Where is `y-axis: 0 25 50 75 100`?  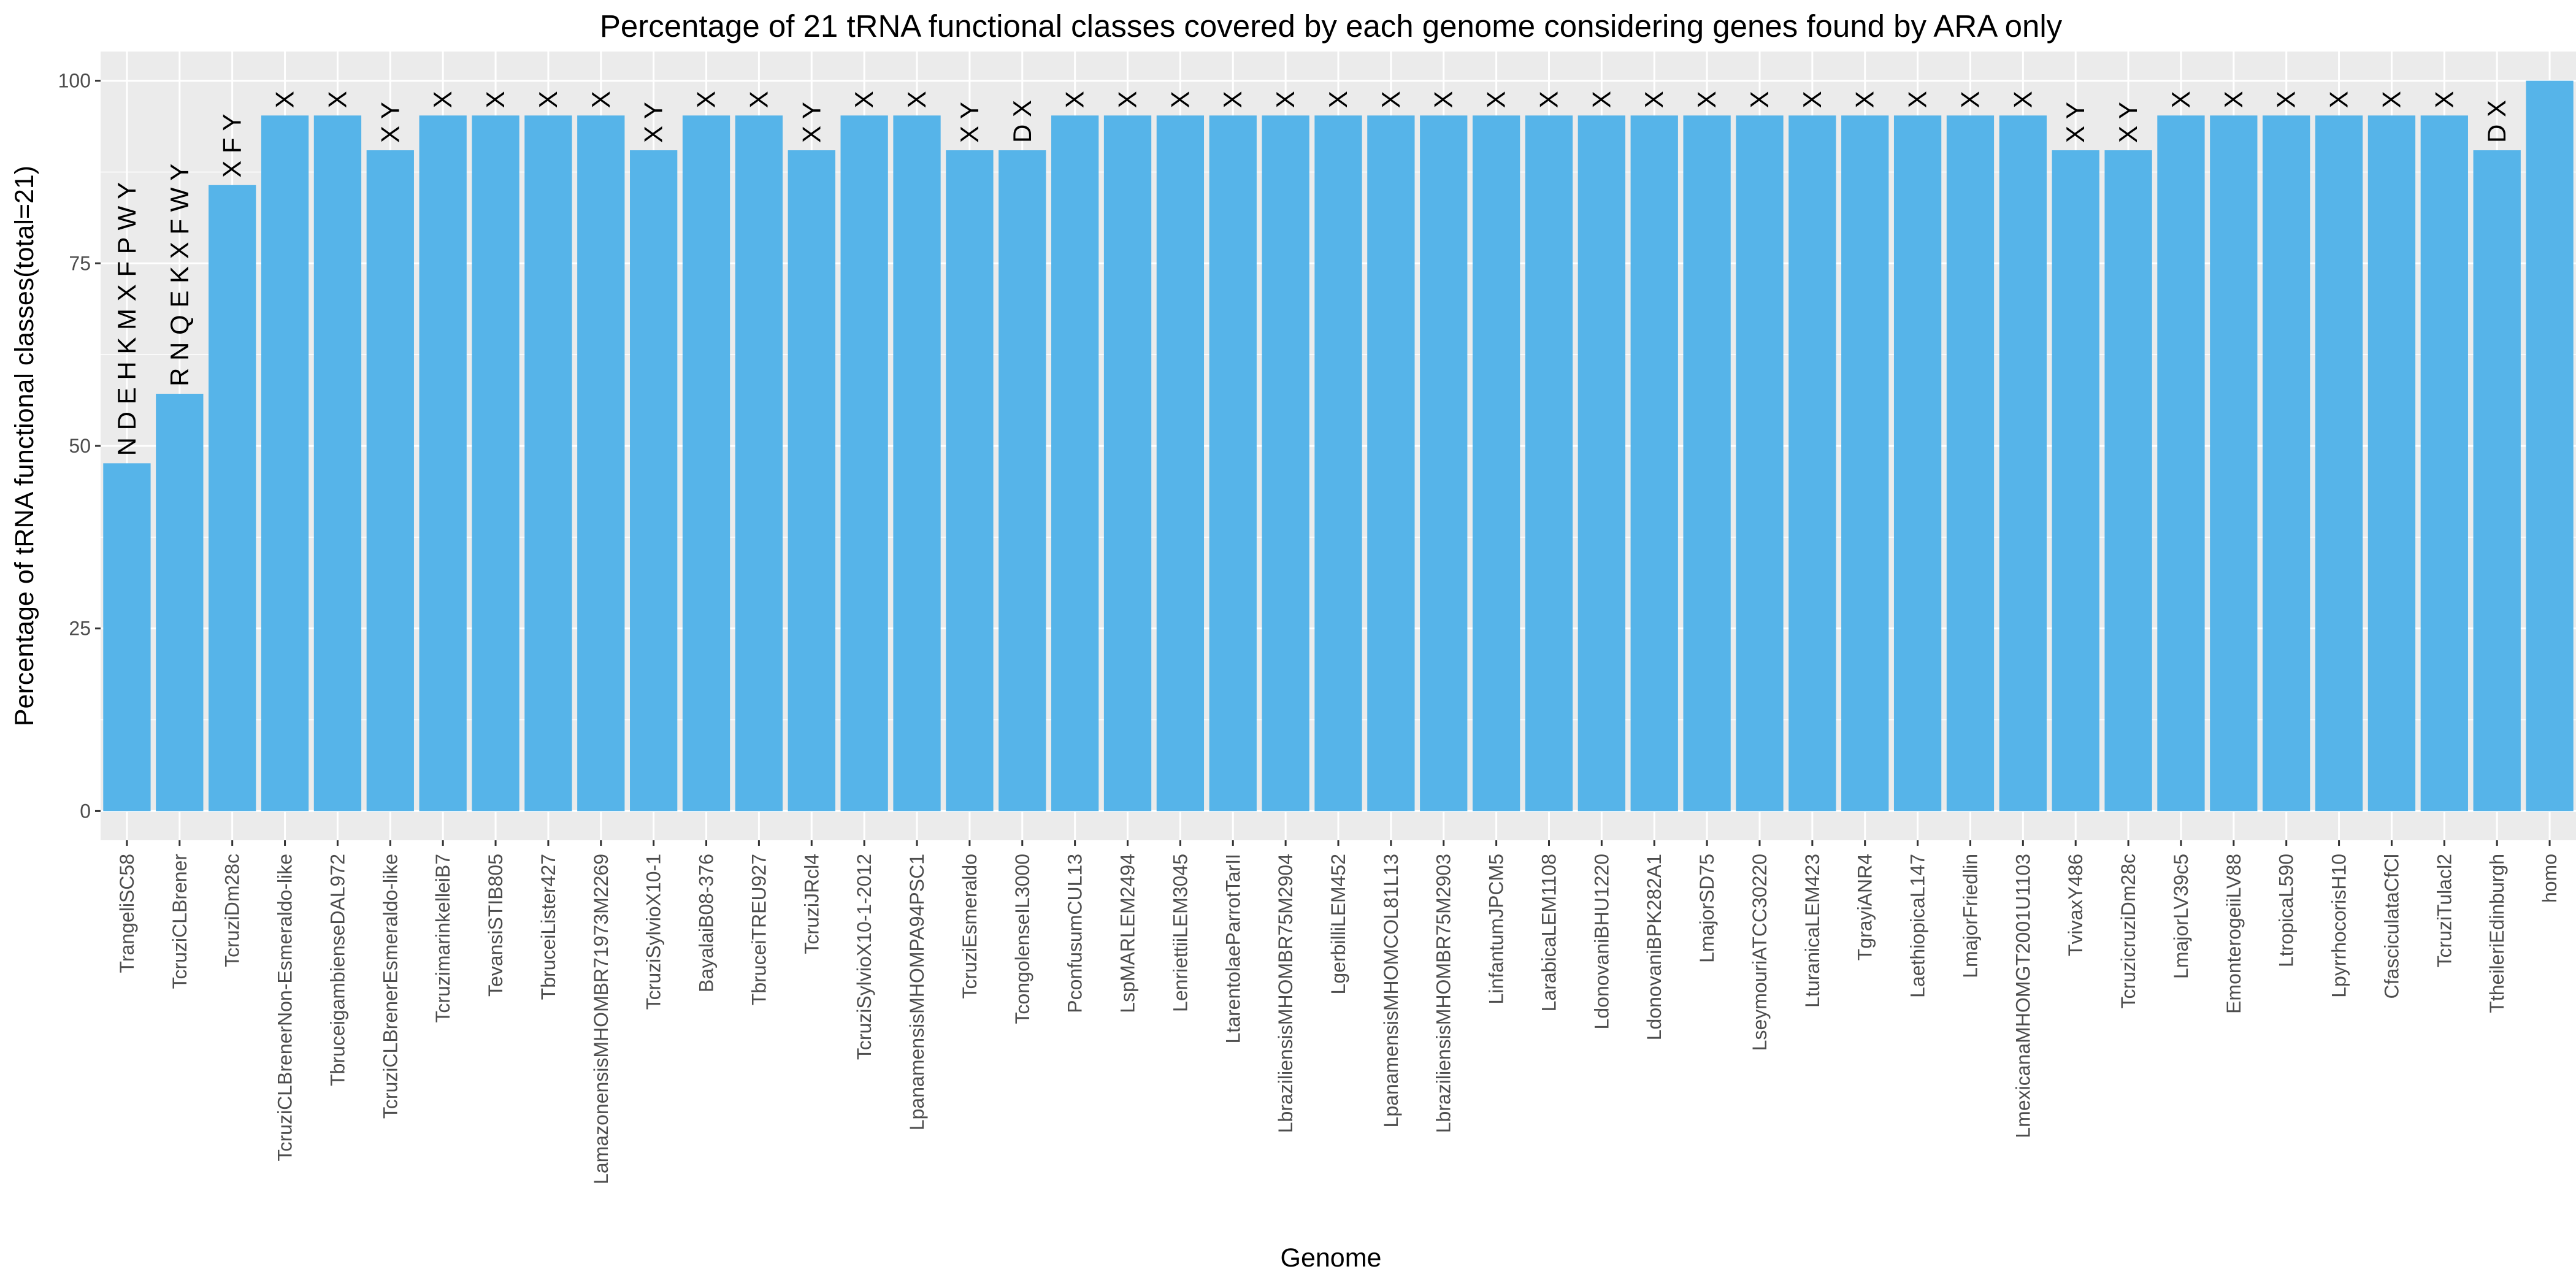 y-axis: 0 25 50 75 100 is located at coordinates (79, 446).